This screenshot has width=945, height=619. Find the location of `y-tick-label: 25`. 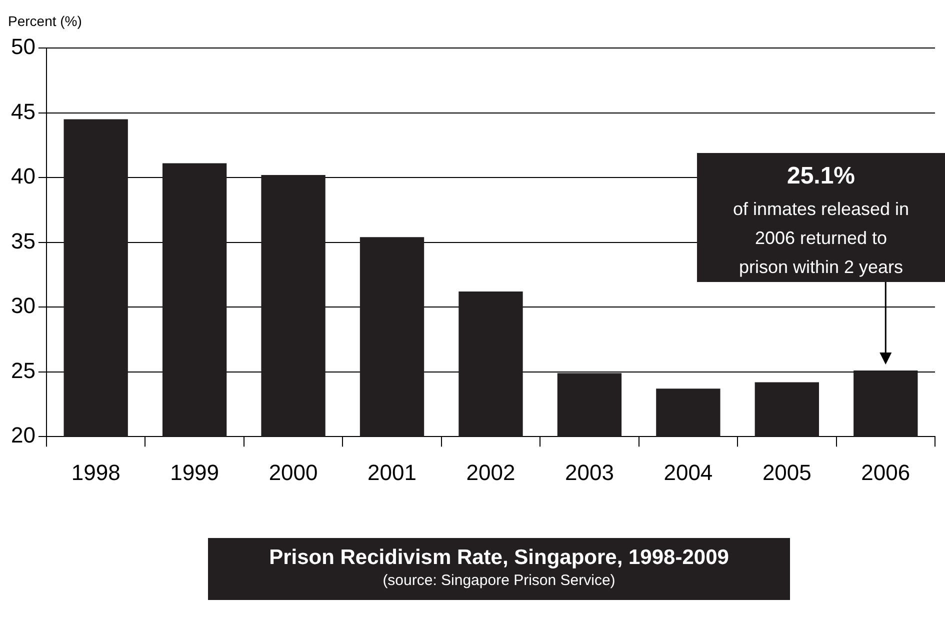

y-tick-label: 25 is located at coordinates (23, 370).